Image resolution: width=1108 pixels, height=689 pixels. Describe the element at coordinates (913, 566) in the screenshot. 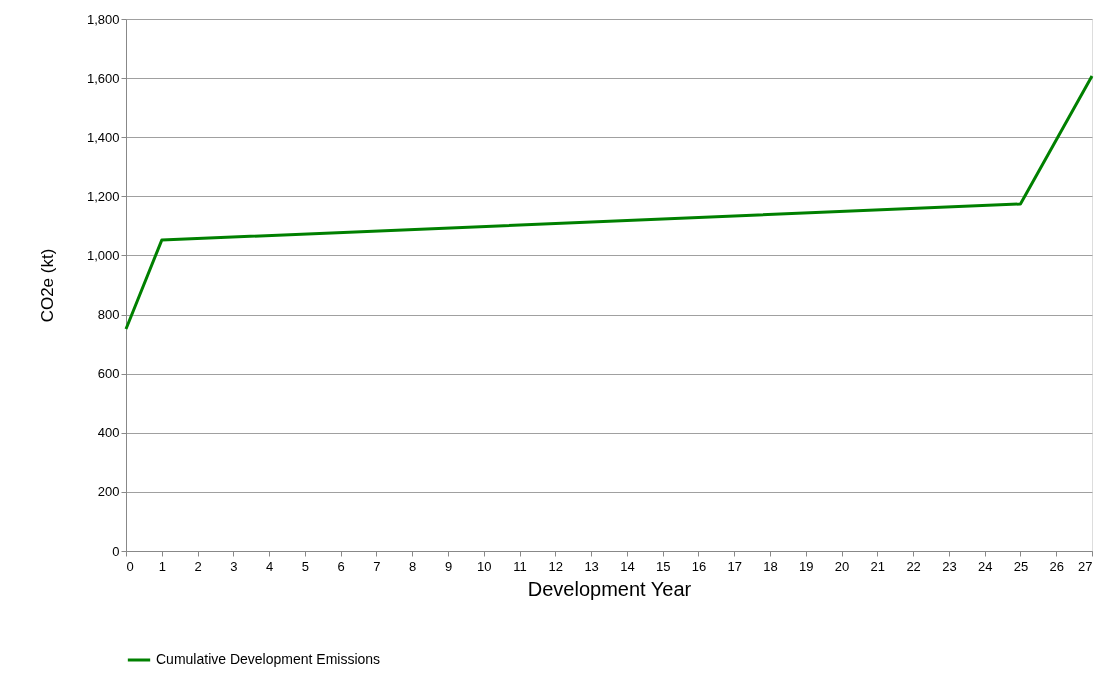

I see `x-tick-label: 22` at that location.